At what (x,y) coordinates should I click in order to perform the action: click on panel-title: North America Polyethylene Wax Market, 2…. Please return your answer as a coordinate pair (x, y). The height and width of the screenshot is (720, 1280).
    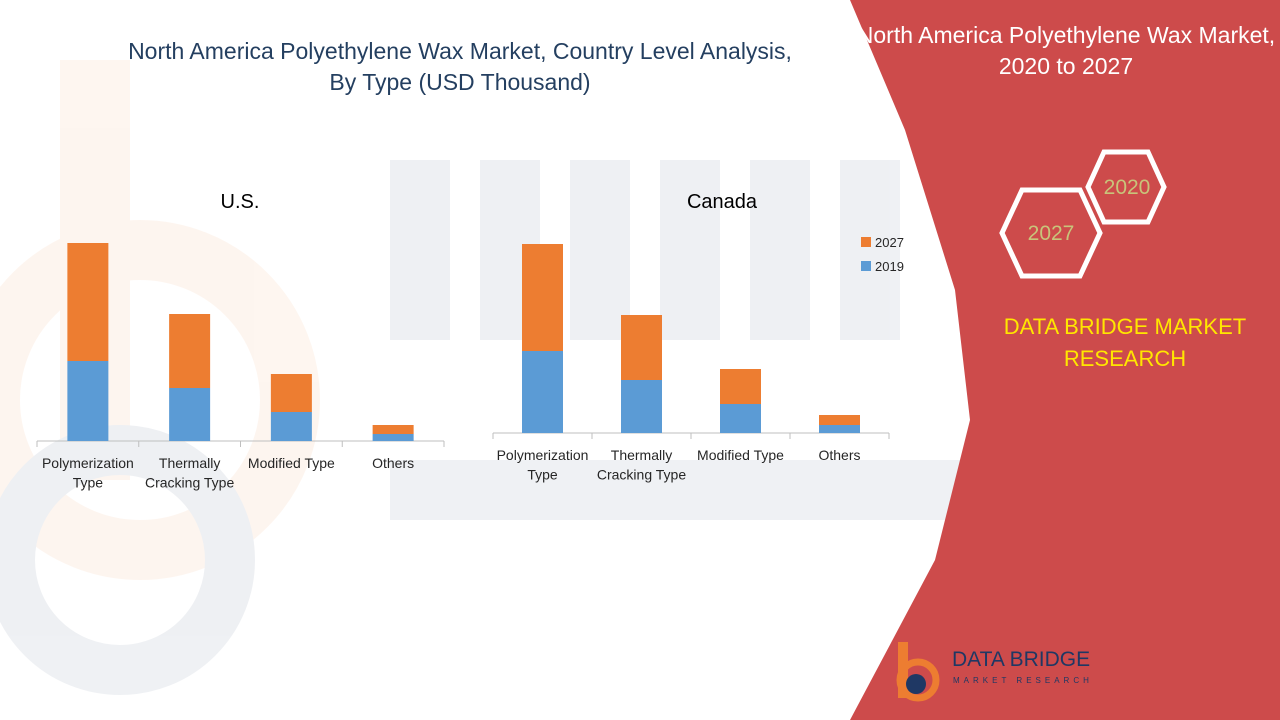
    Looking at the image, I should click on (1066, 50).